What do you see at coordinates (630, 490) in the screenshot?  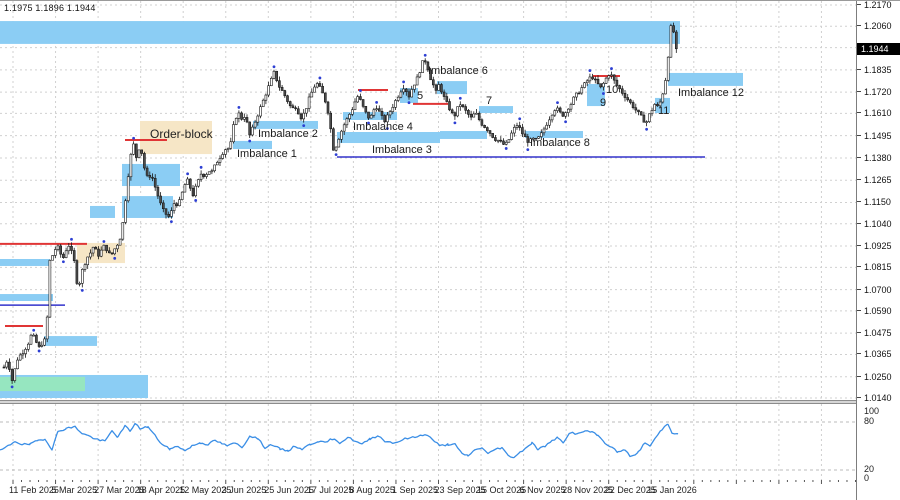 I see `time-tick-label: 22 Dec 2025` at bounding box center [630, 490].